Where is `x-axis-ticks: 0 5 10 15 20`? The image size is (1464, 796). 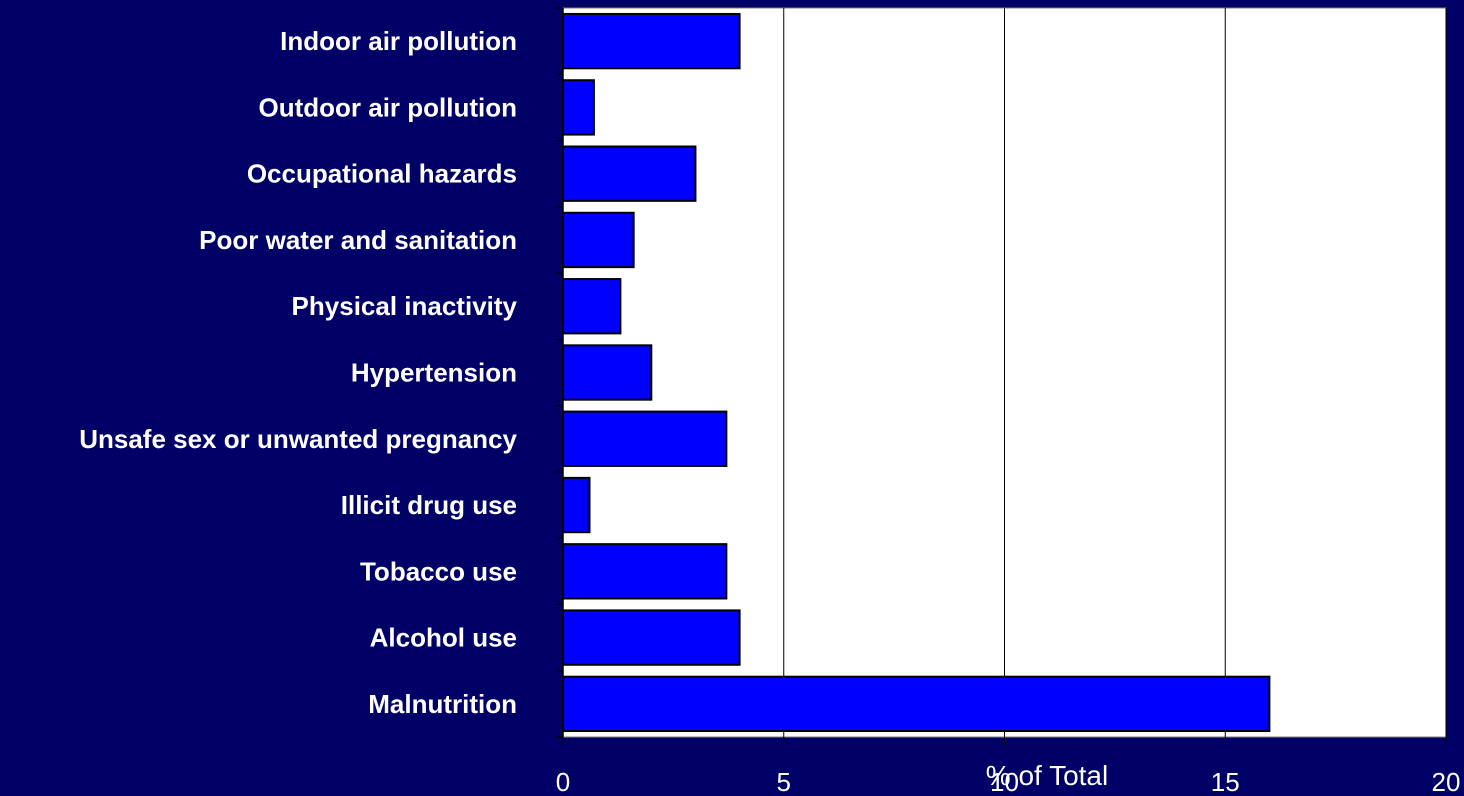
x-axis-ticks: 0 5 10 15 20 is located at coordinates (1008, 766).